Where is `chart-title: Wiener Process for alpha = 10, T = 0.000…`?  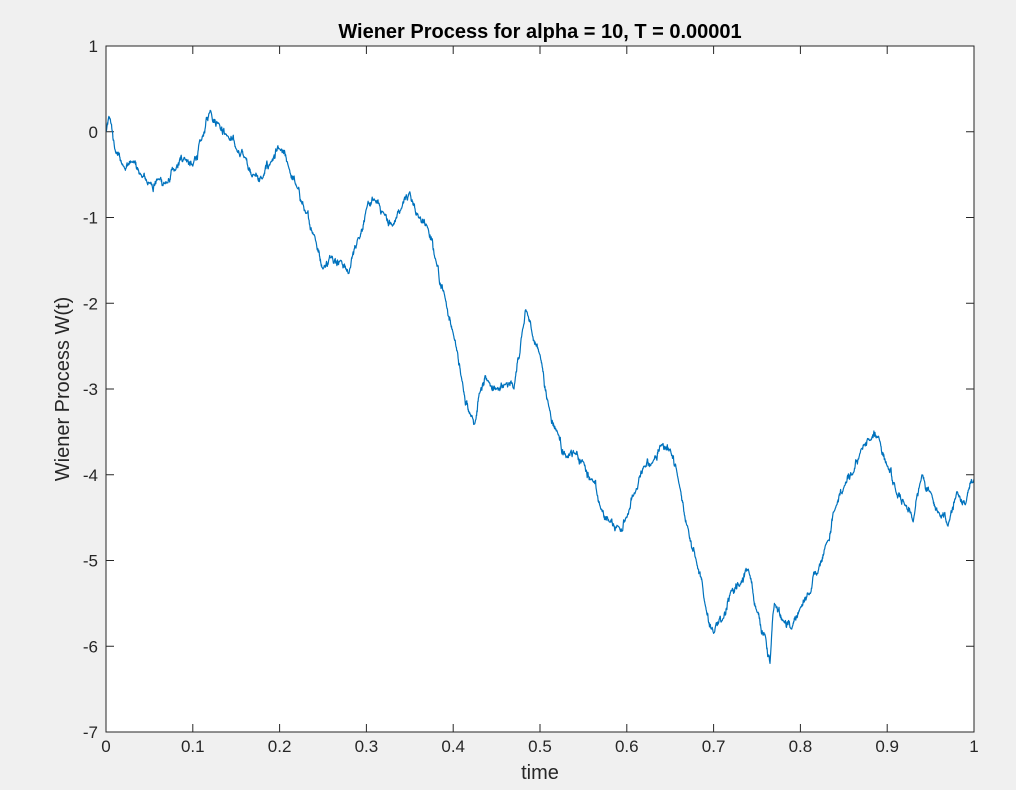 chart-title: Wiener Process for alpha = 10, T = 0.000… is located at coordinates (539, 32).